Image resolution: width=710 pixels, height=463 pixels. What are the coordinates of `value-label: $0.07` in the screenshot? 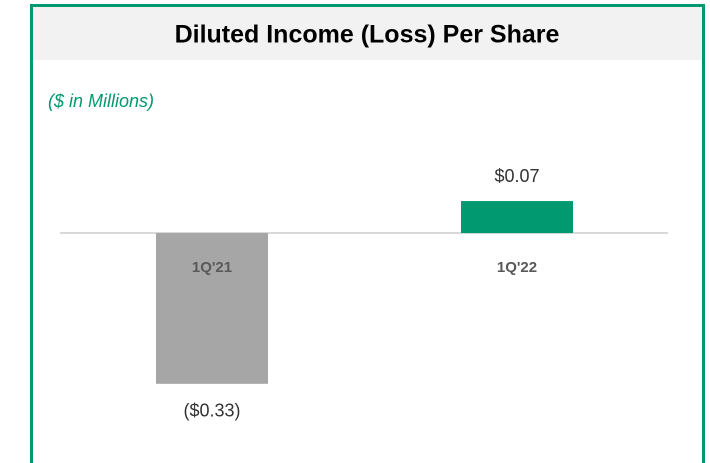 It's located at (516, 176).